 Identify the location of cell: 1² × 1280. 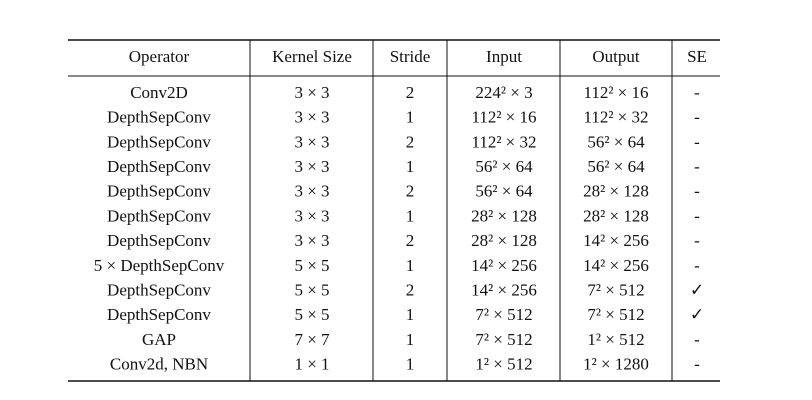
(616, 364).